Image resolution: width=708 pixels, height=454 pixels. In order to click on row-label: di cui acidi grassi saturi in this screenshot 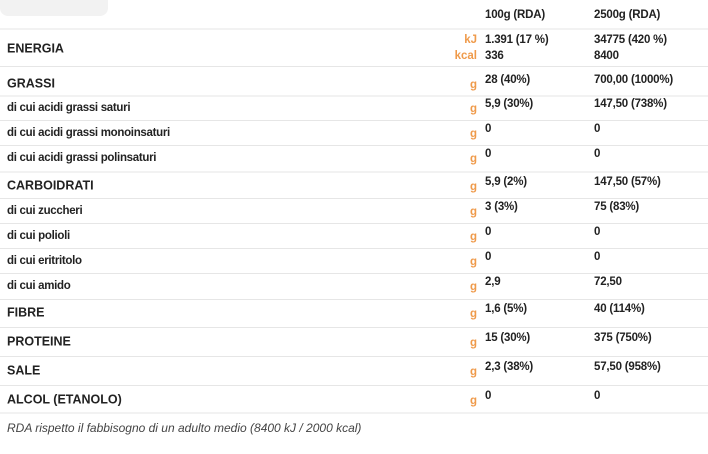, I will do `click(68, 108)`.